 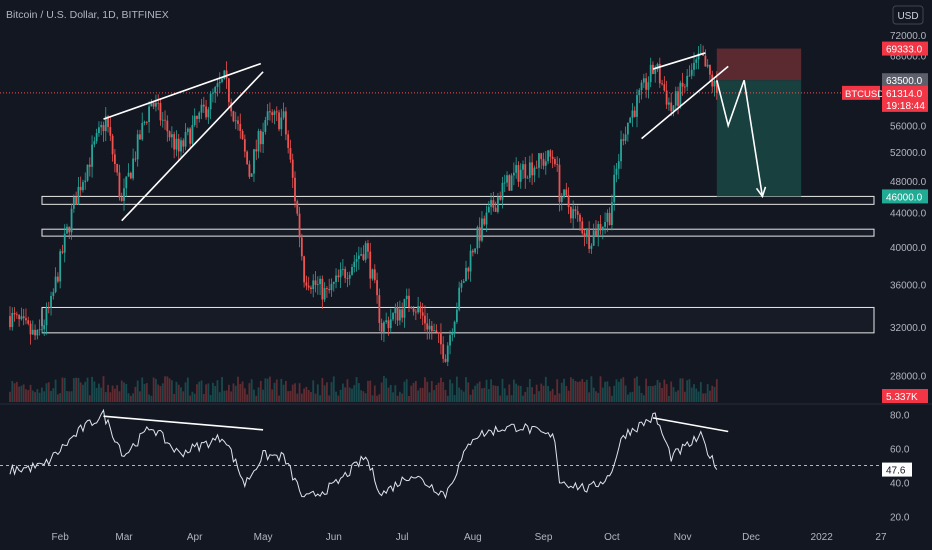 I want to click on last-price-bg, so click(x=905, y=98).